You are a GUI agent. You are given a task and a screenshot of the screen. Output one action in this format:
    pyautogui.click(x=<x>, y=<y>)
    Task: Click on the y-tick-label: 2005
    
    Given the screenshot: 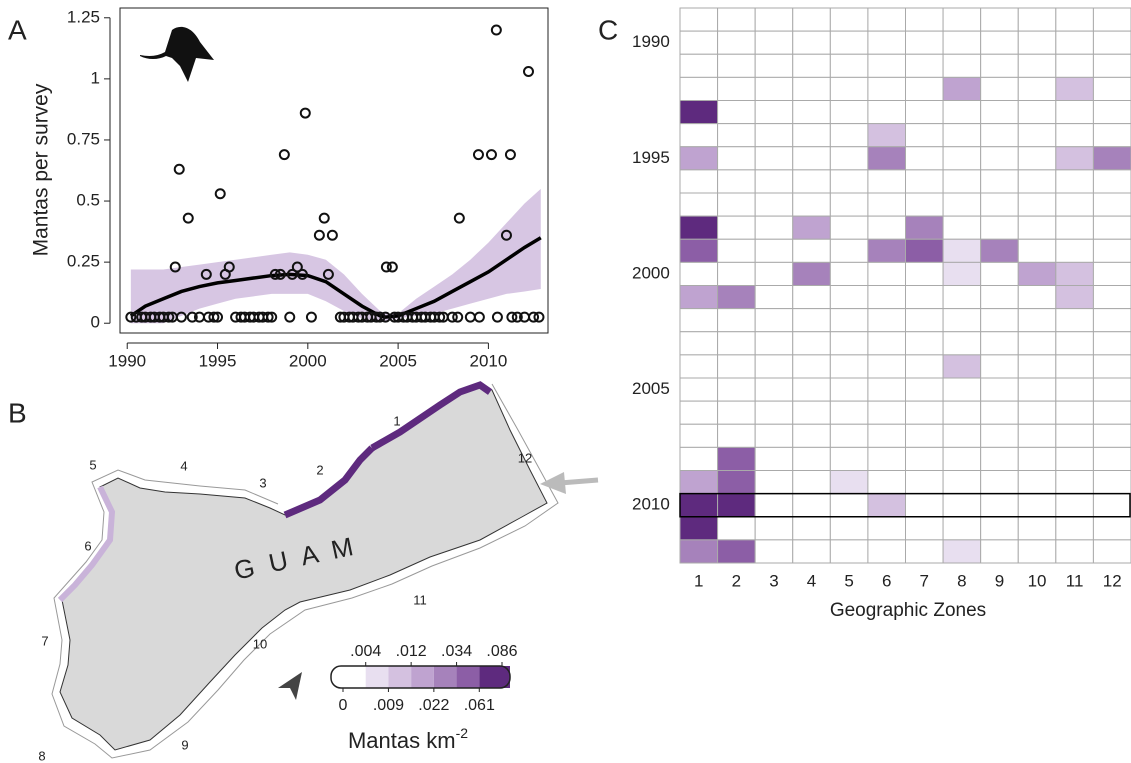 What is the action you would take?
    pyautogui.click(x=651, y=388)
    